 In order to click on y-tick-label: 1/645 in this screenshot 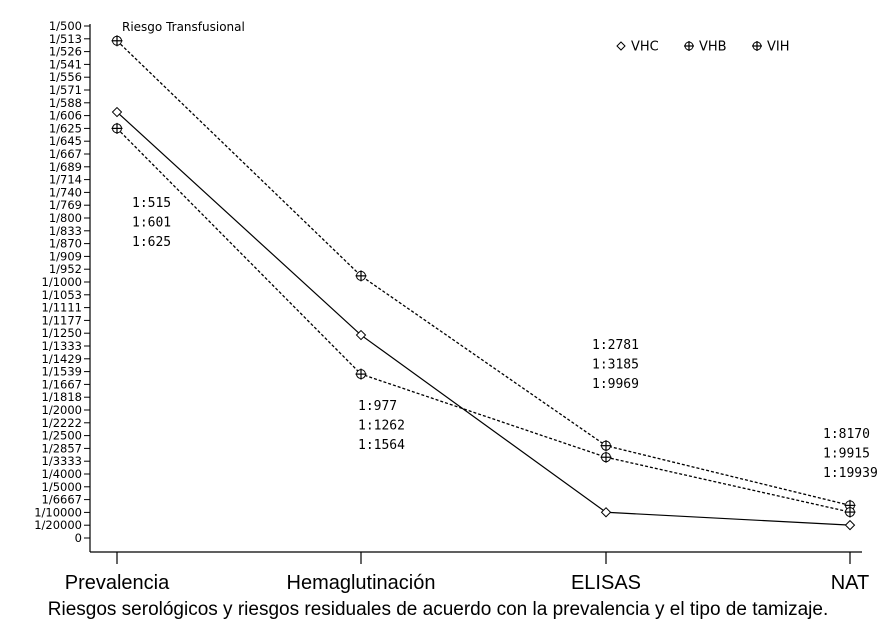, I will do `click(65, 141)`.